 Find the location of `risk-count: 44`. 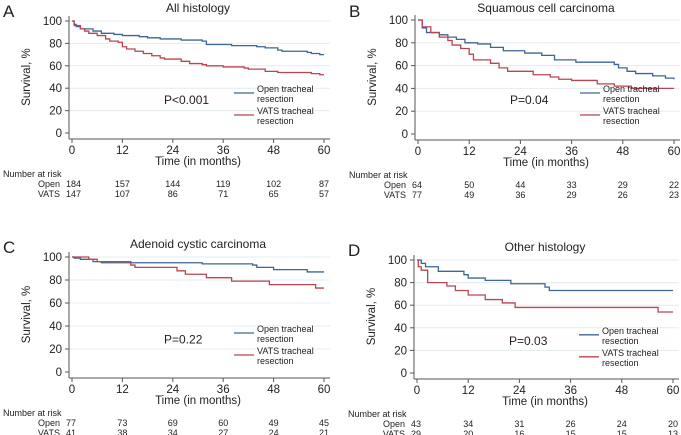

risk-count: 44 is located at coordinates (520, 185).